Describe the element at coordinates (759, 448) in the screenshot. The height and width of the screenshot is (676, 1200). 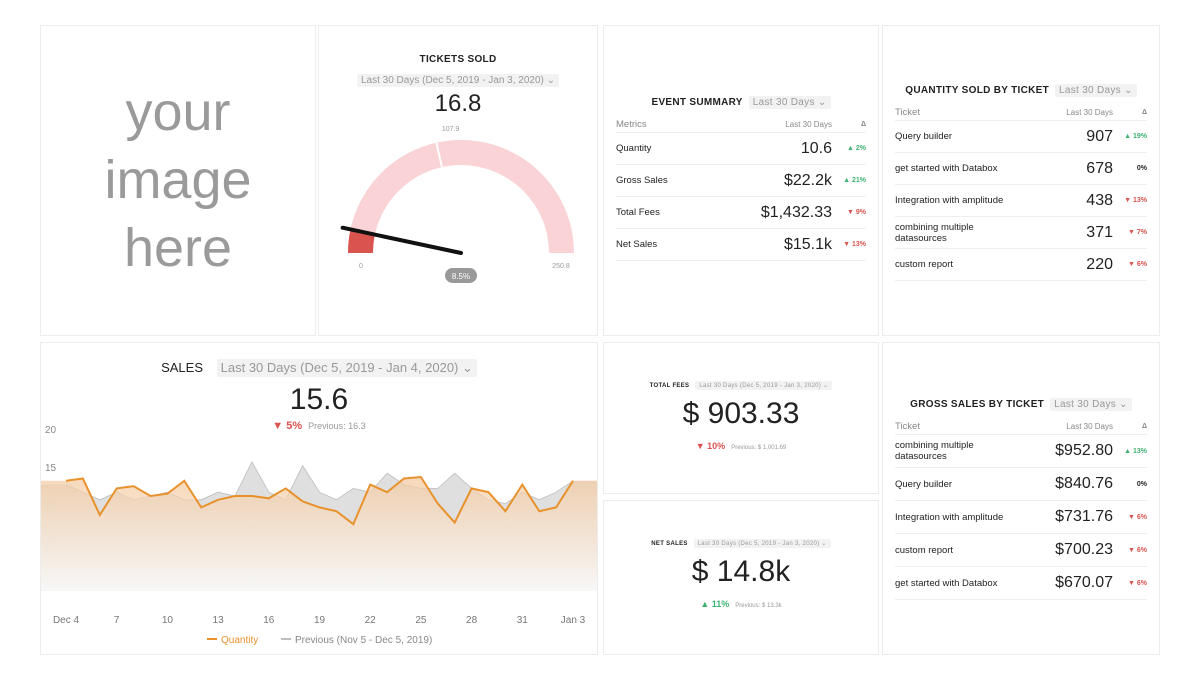
I see `previous-value: Previous: $ 1,001.69` at that location.